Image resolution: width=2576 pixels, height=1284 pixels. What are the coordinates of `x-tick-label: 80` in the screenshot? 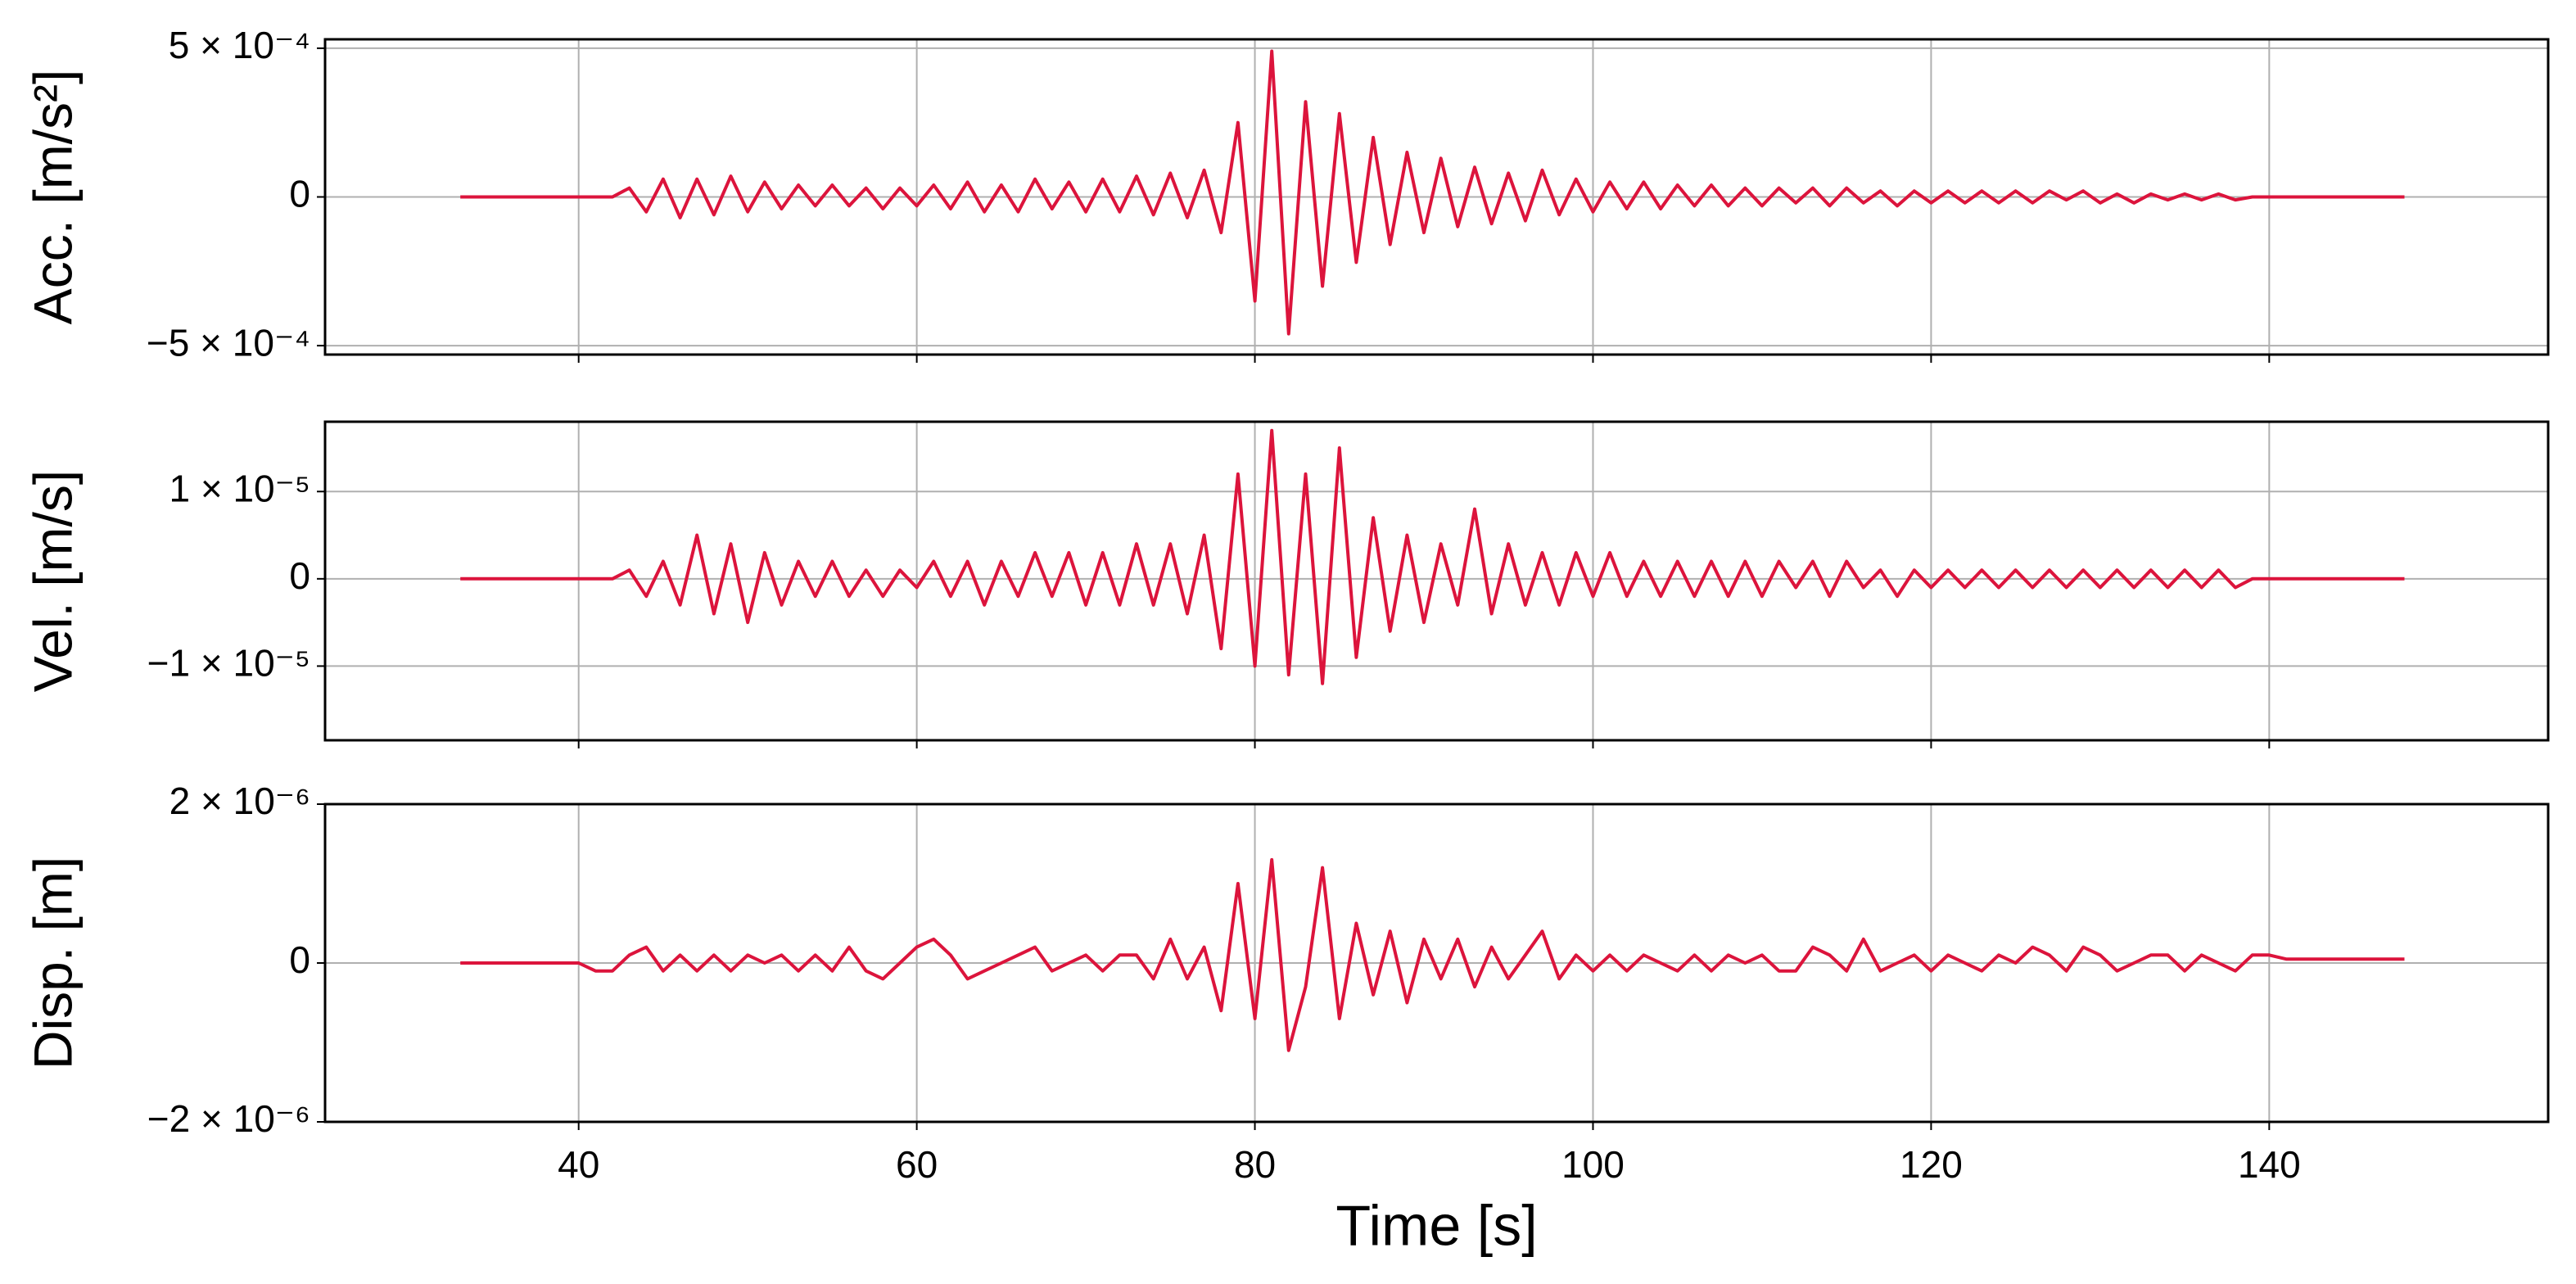 It's located at (1255, 1164).